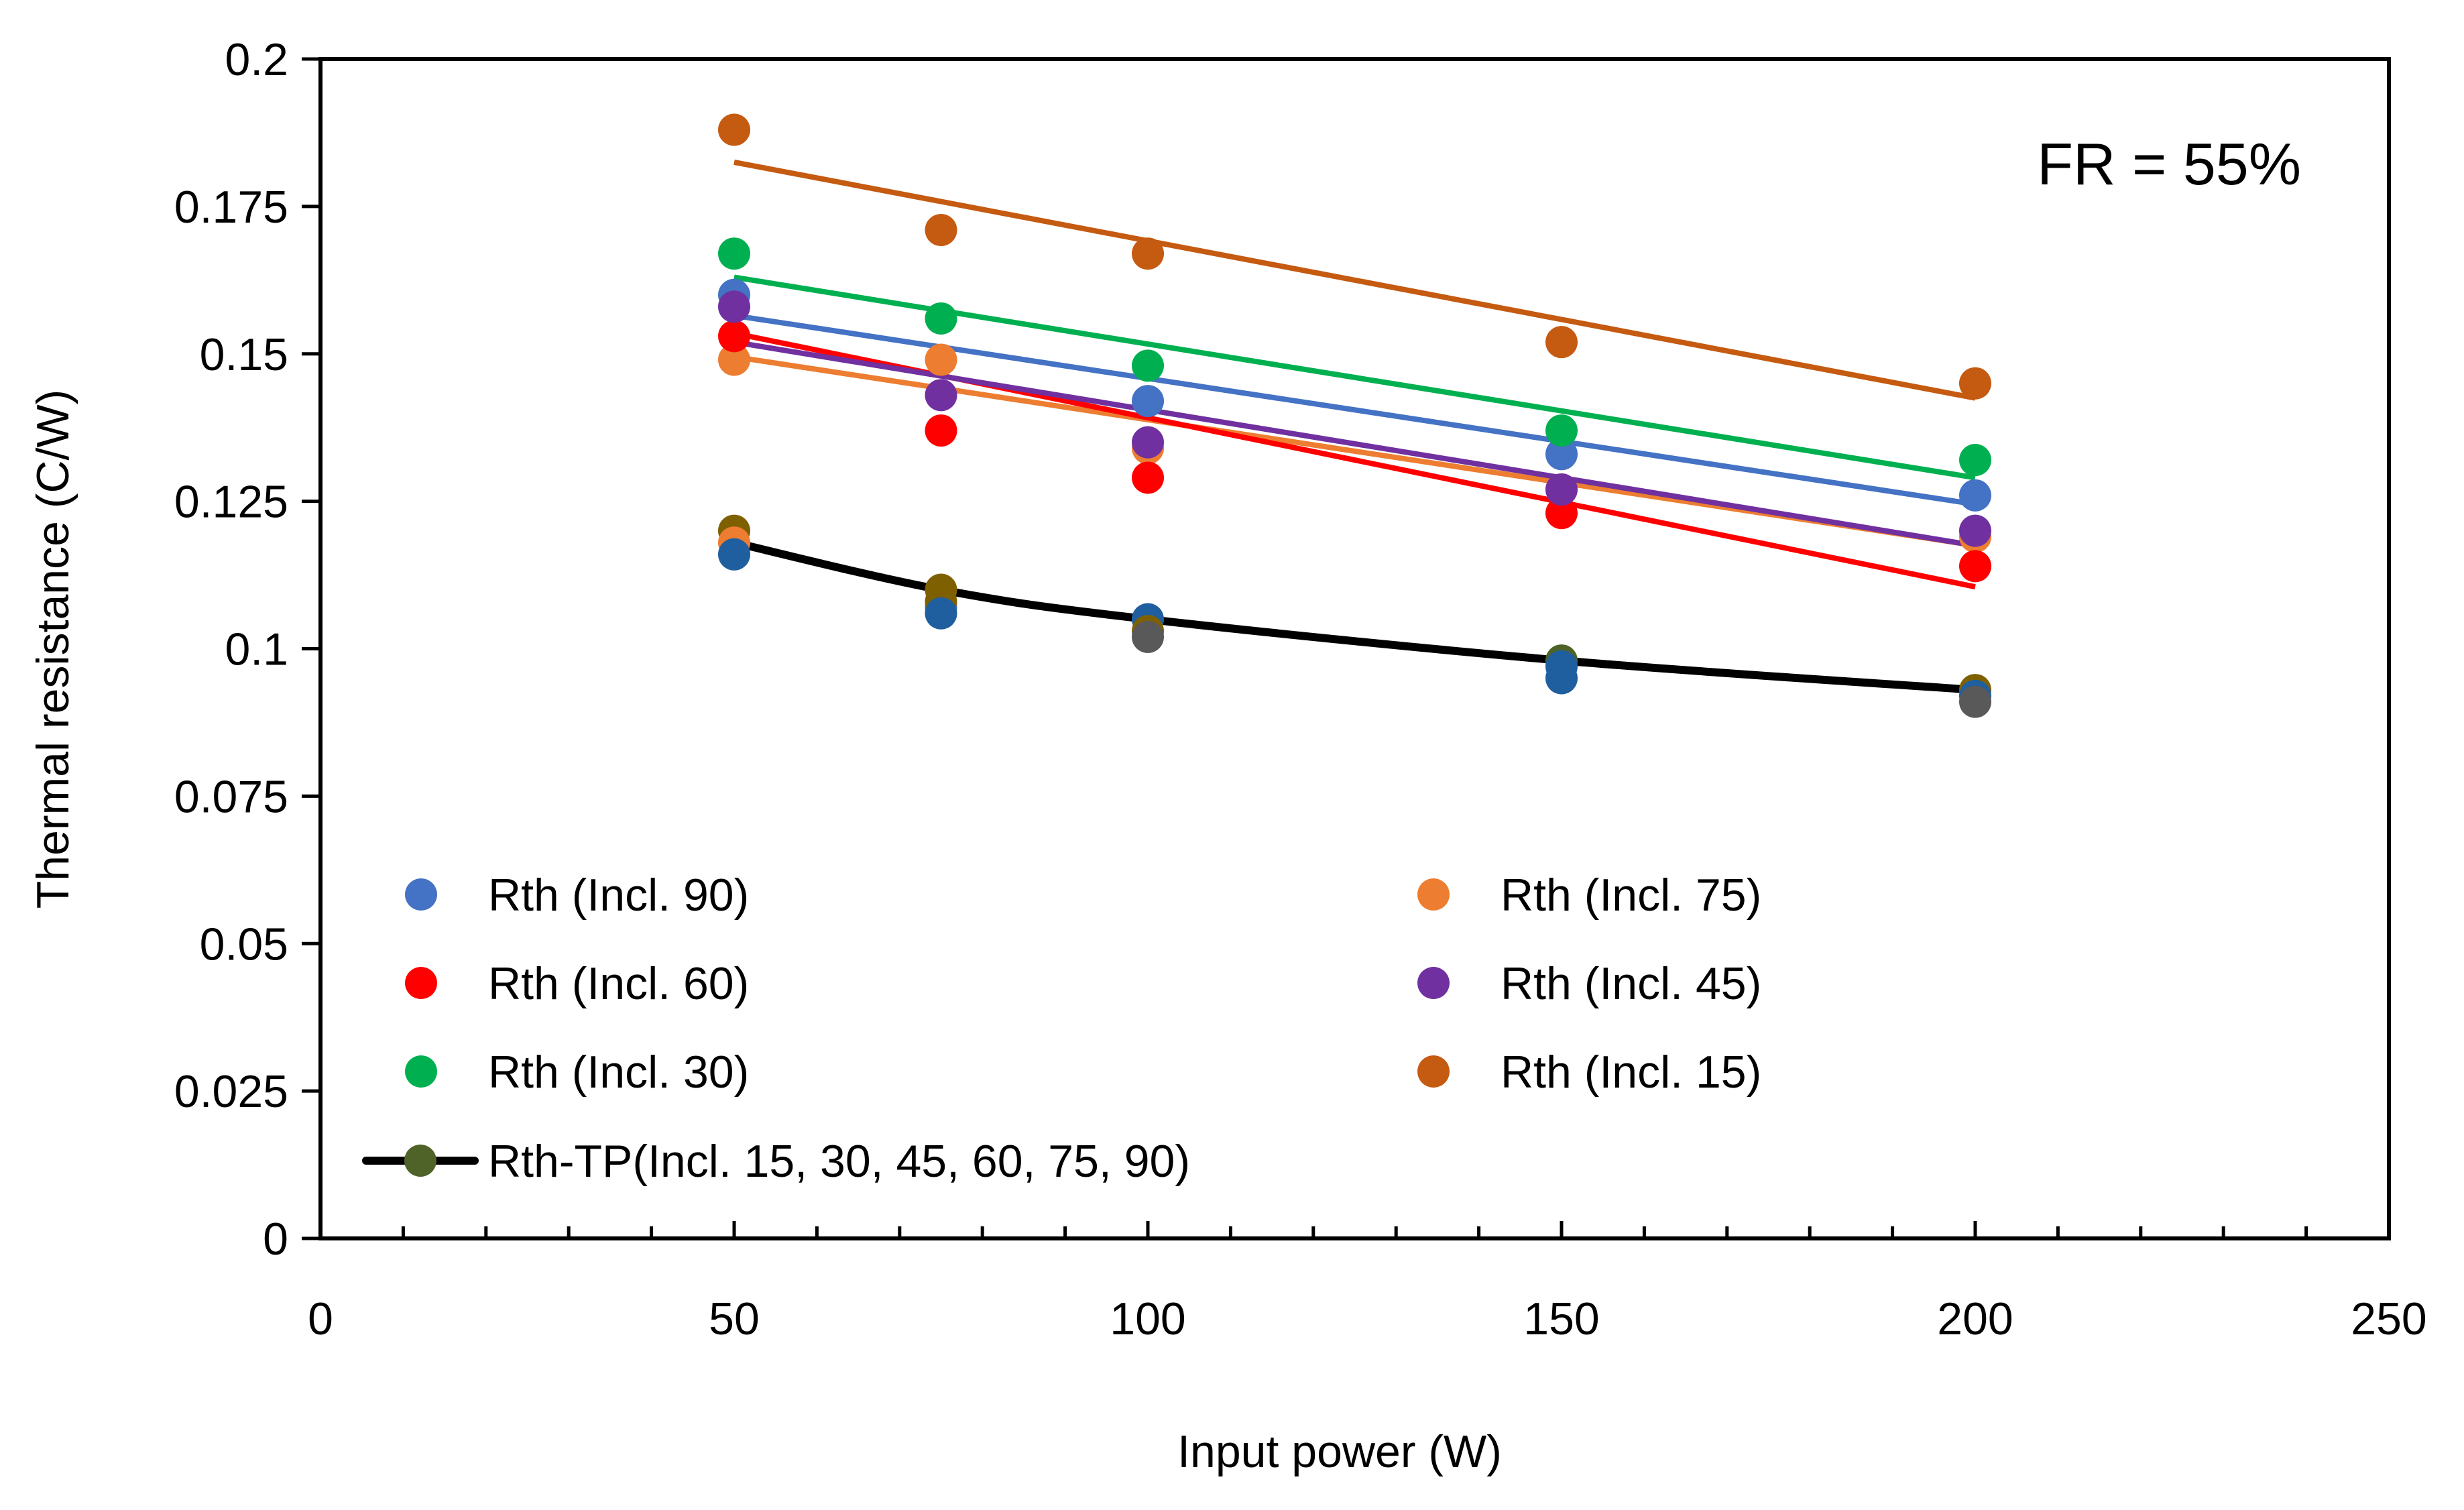 This screenshot has height=1510, width=2464. Describe the element at coordinates (1975, 1318) in the screenshot. I see `x-tick-label-4: 200` at that location.